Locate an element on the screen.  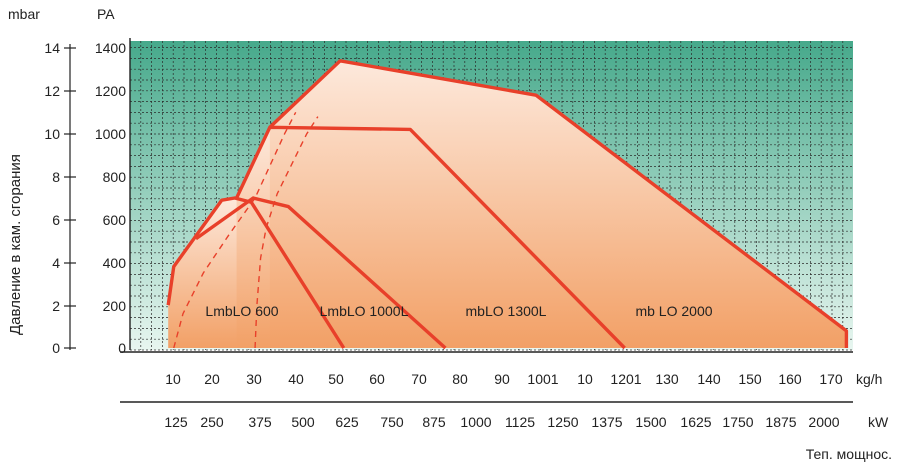
y-tick-pa: 0 is located at coordinates (122, 348).